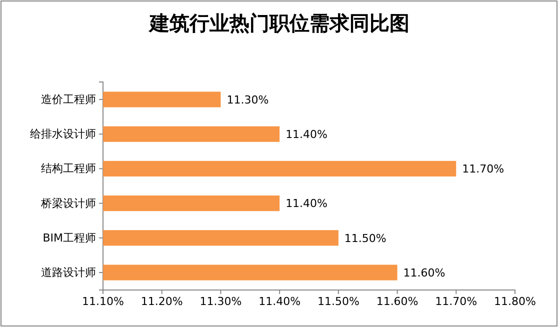 This screenshot has height=328, width=559. What do you see at coordinates (103, 301) in the screenshot?
I see `x-tick-label: 11.10%` at bounding box center [103, 301].